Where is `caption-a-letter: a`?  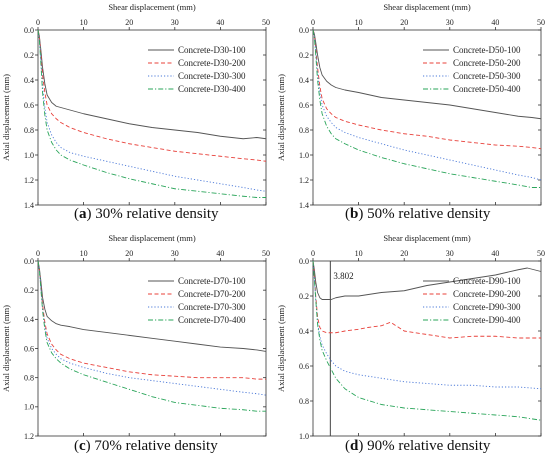
caption-a-letter: a is located at coordinates (83, 214).